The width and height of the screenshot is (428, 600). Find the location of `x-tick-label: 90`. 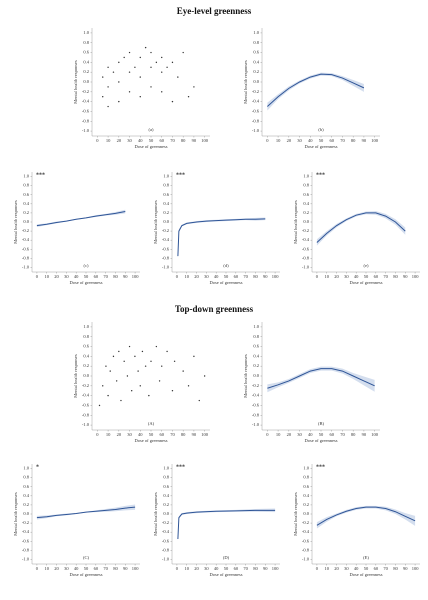

x-tick-label: 90 is located at coordinates (265, 568).